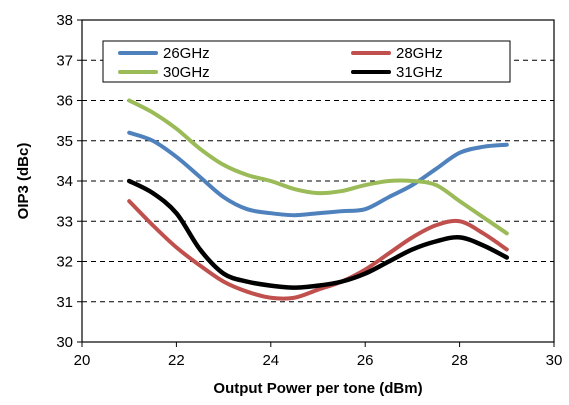  What do you see at coordinates (64, 262) in the screenshot?
I see `y-tick-label: 32` at bounding box center [64, 262].